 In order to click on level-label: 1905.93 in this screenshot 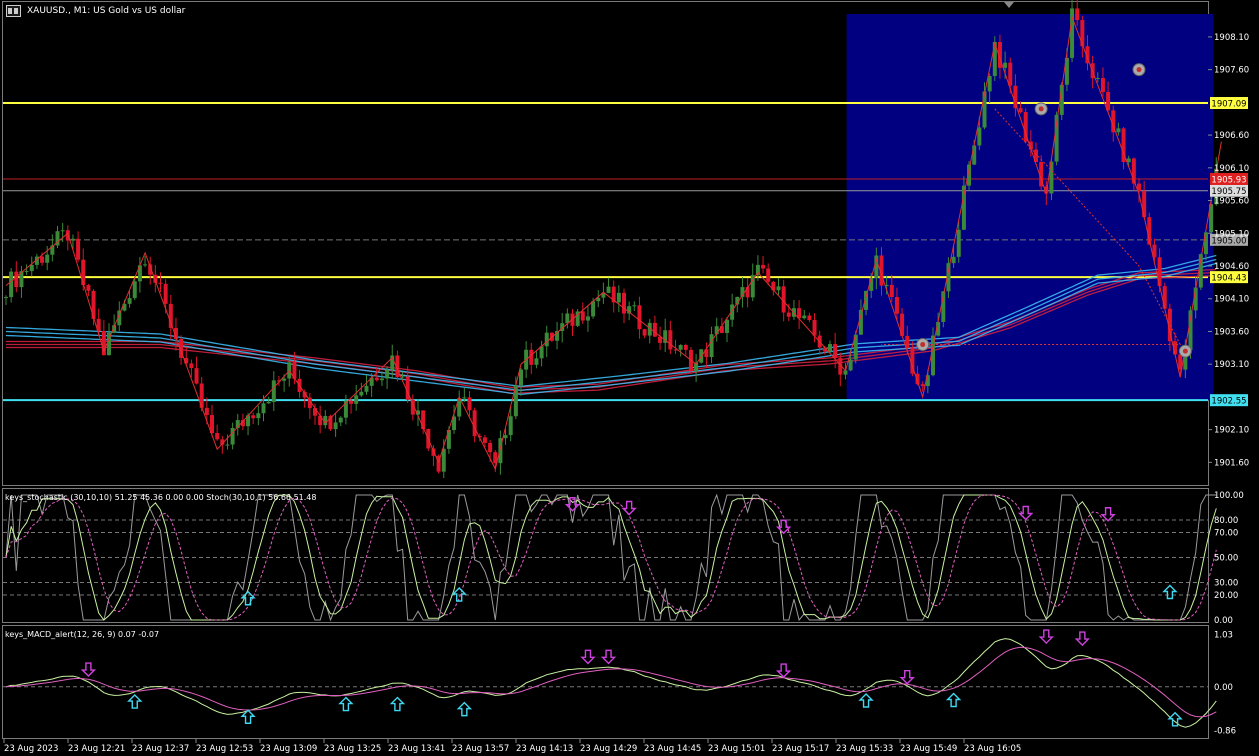, I will do `click(1228, 180)`.